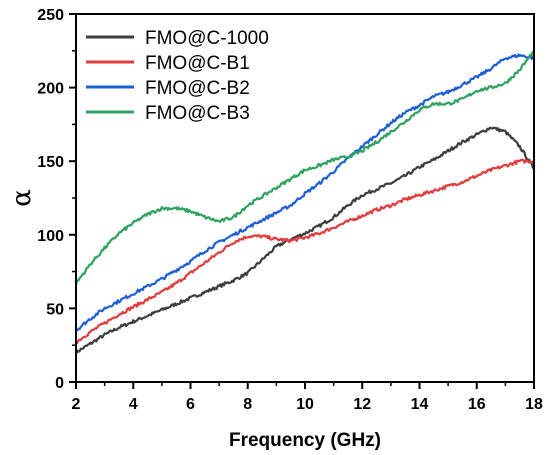 The width and height of the screenshot is (550, 455). I want to click on legend: FMO@C-1000 FMO@C-B1 FMO@C-B2 FMO@C-B3, so click(177, 76).